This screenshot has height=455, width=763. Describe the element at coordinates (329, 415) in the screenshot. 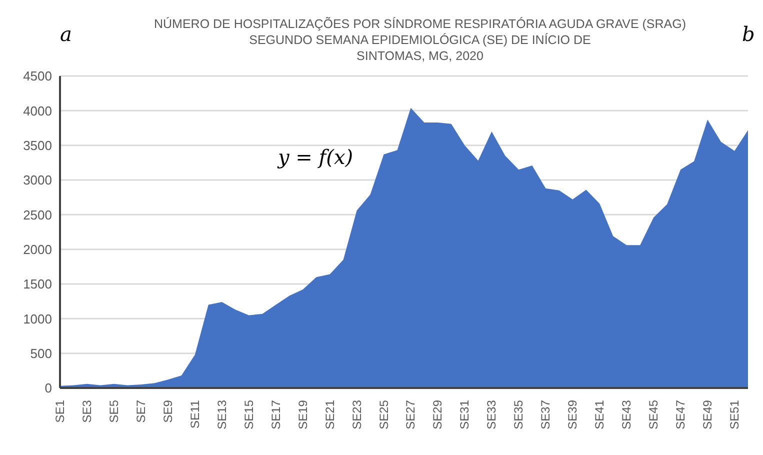

I see `x-tick-label: SE21` at that location.